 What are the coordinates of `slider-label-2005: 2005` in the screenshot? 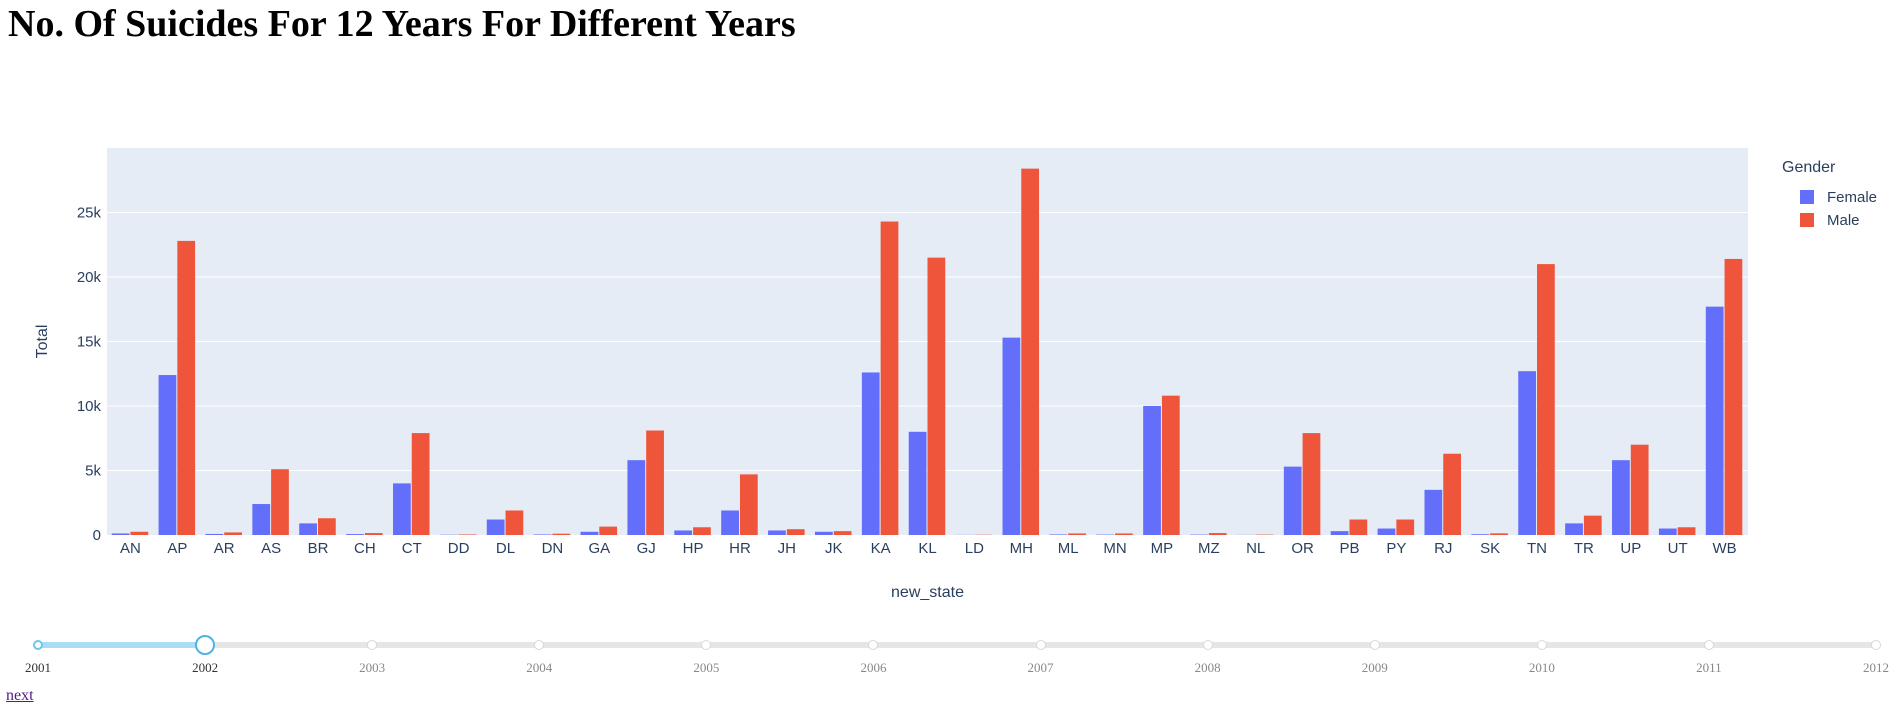 It's located at (706, 668).